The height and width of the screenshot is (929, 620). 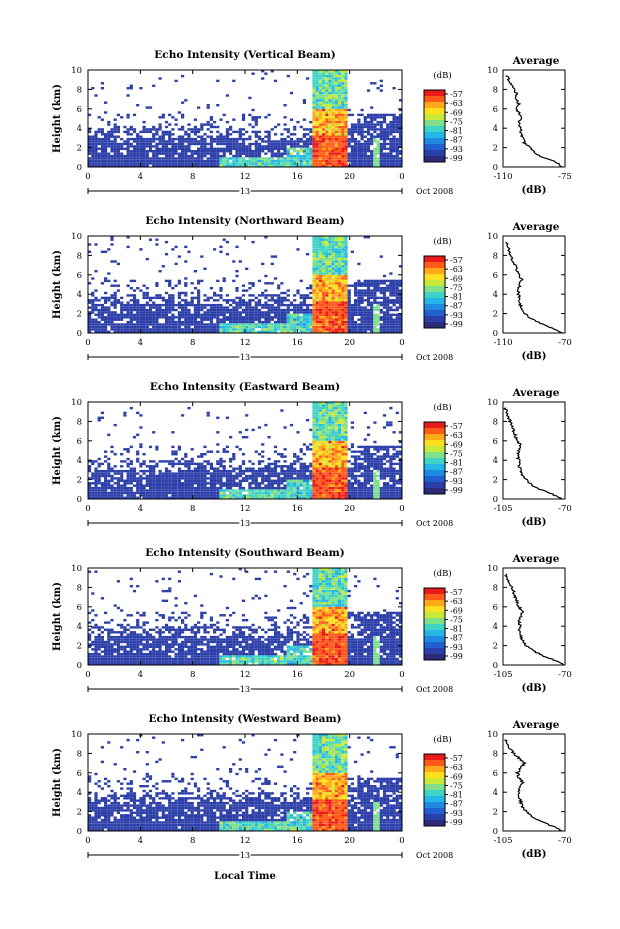 What do you see at coordinates (495, 334) in the screenshot?
I see `avg-y-tick-label: 0` at bounding box center [495, 334].